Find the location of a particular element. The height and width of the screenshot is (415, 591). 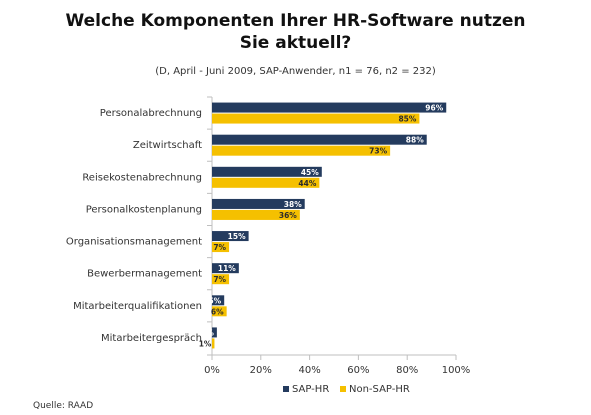

x-tick-label: 60% is located at coordinates (358, 370).